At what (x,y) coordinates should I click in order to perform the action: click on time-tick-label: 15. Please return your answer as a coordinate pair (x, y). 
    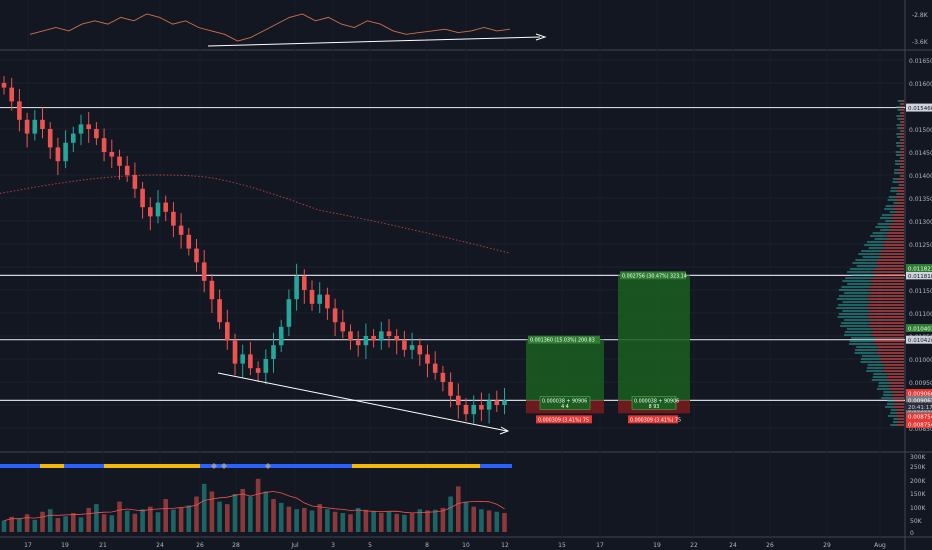
    Looking at the image, I should click on (562, 545).